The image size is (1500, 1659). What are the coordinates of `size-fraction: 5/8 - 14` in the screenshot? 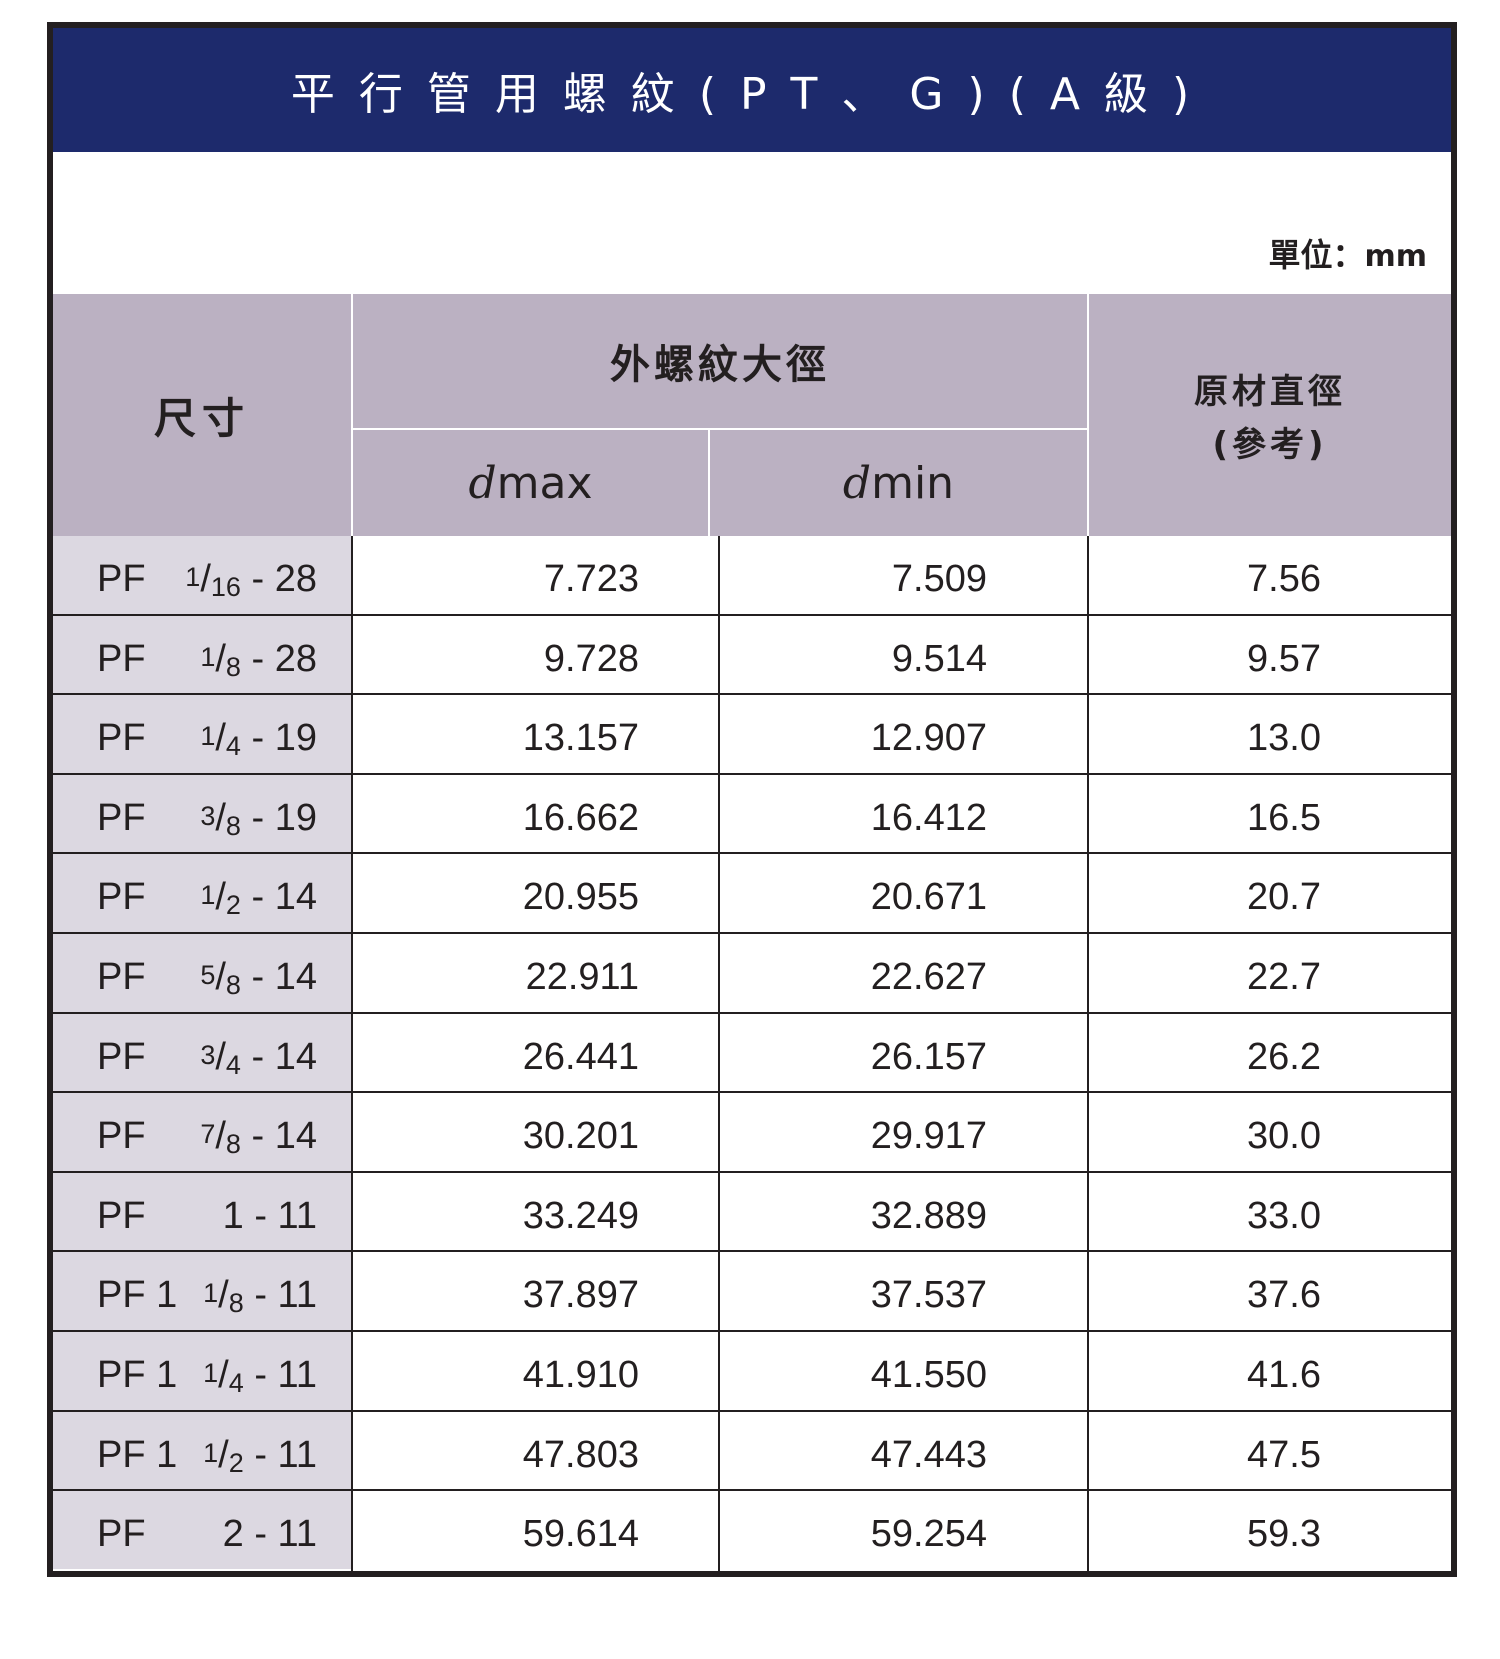 It's located at (258, 978).